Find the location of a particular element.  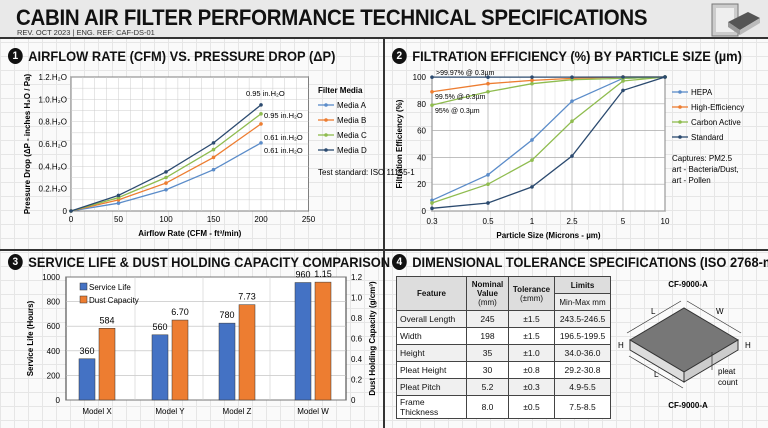

filter-product-image is located at coordinates (735, 20).